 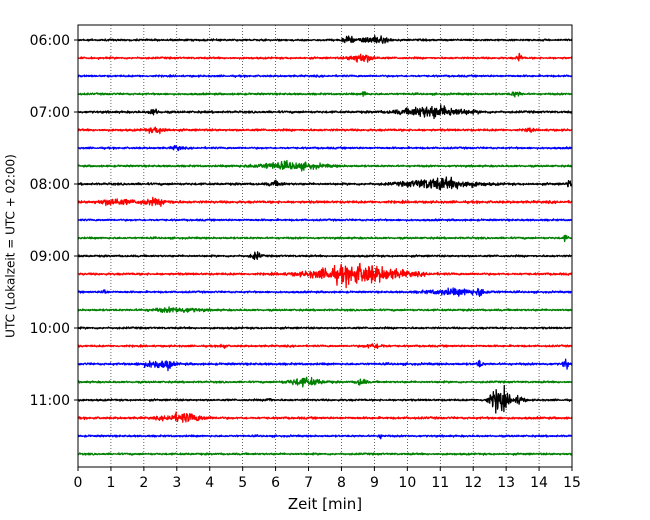 I want to click on x-tick-label: 15, so click(x=572, y=483).